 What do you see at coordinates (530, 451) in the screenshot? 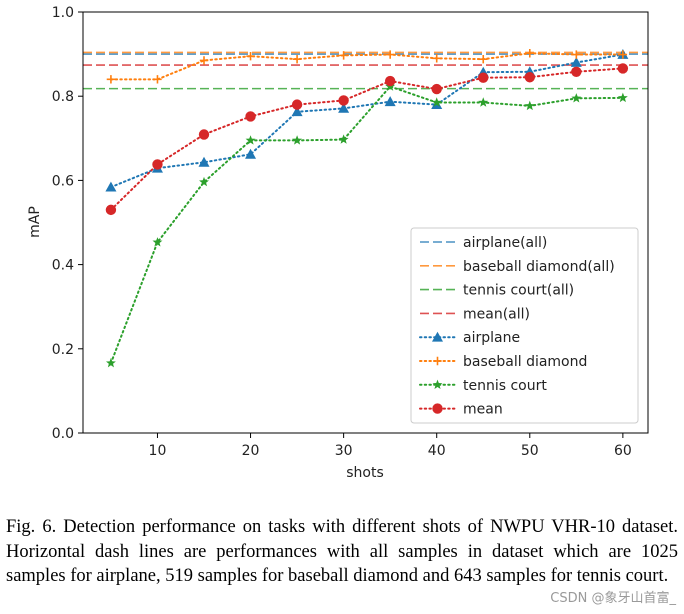
I see `x-tick-label: 50` at bounding box center [530, 451].